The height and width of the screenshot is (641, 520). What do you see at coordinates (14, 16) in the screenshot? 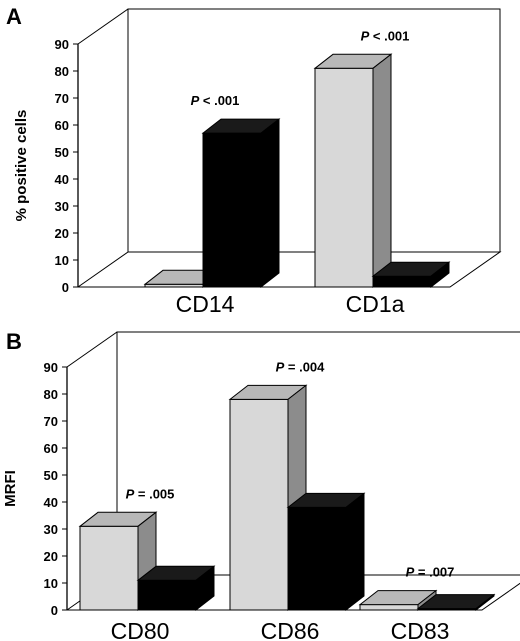
I see `panel-letter: A` at bounding box center [14, 16].